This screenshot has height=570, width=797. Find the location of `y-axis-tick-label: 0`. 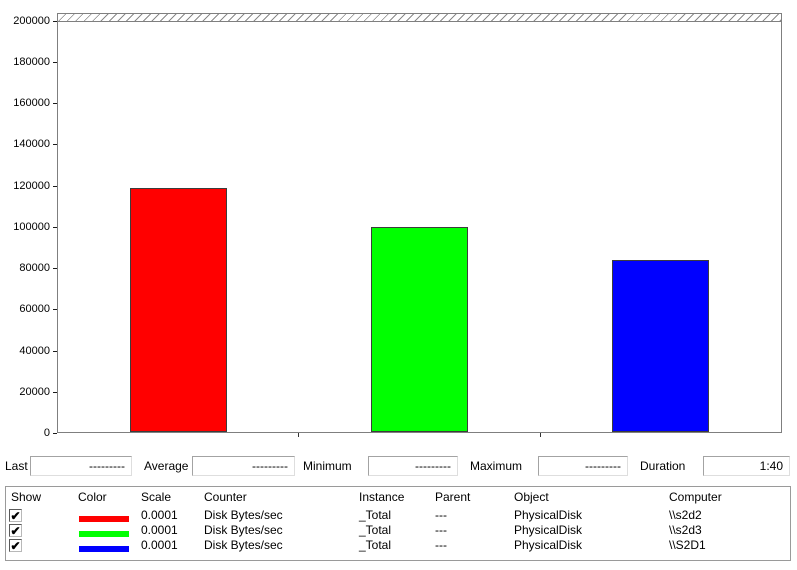

y-axis-tick-label: 0 is located at coordinates (46, 433).